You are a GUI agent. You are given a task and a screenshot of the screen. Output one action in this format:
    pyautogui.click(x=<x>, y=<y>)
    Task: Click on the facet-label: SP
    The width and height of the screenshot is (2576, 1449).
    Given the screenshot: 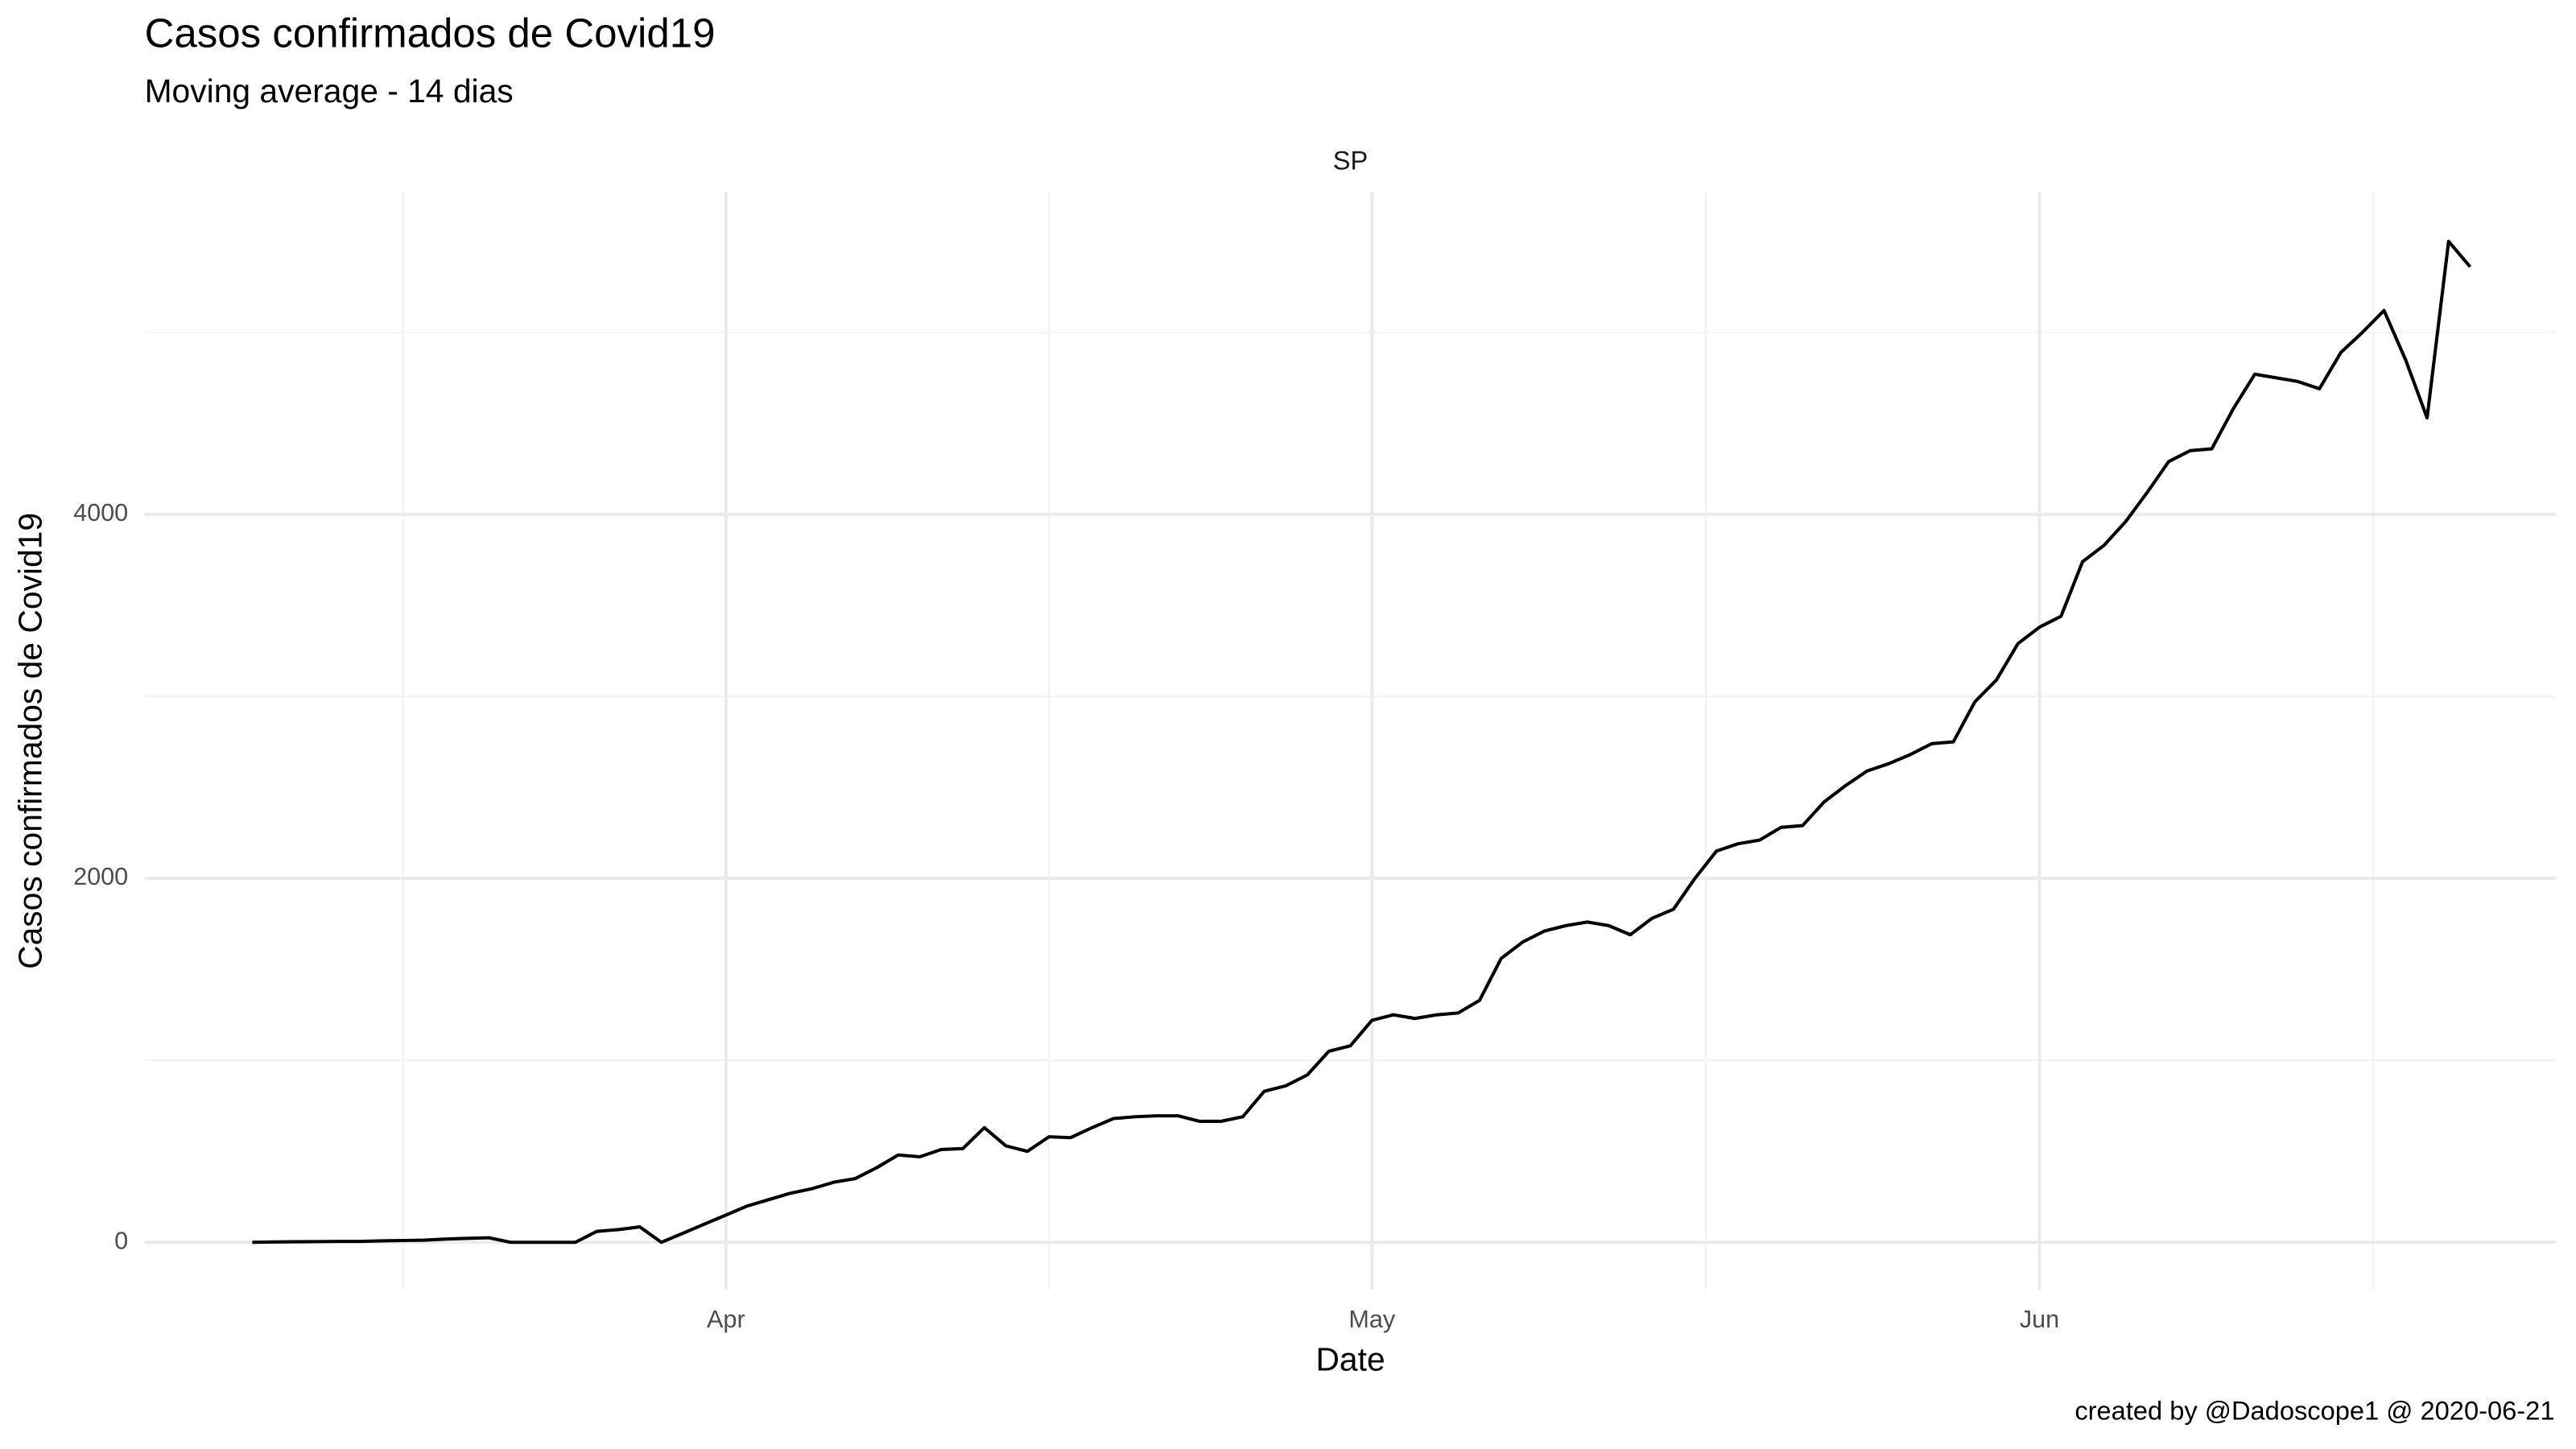 What is the action you would take?
    pyautogui.click(x=1350, y=160)
    